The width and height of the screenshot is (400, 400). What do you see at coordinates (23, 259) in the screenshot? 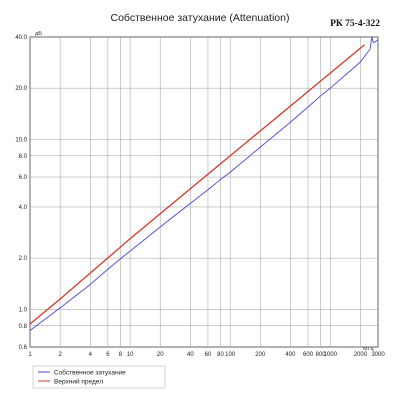
I see `y-tick-label: 2.0` at bounding box center [23, 259].